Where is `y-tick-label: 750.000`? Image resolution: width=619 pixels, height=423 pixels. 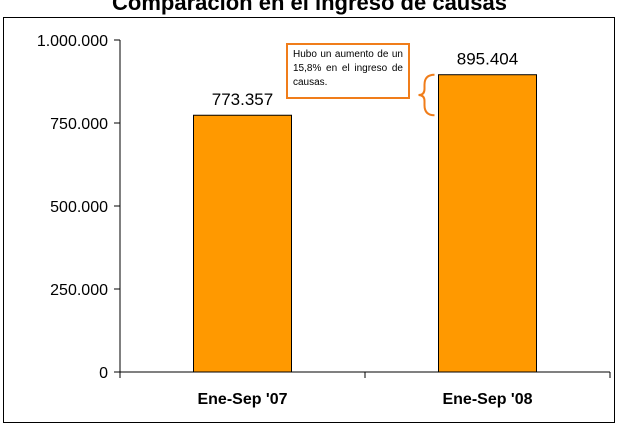
y-tick-label: 750.000 is located at coordinates (79, 124).